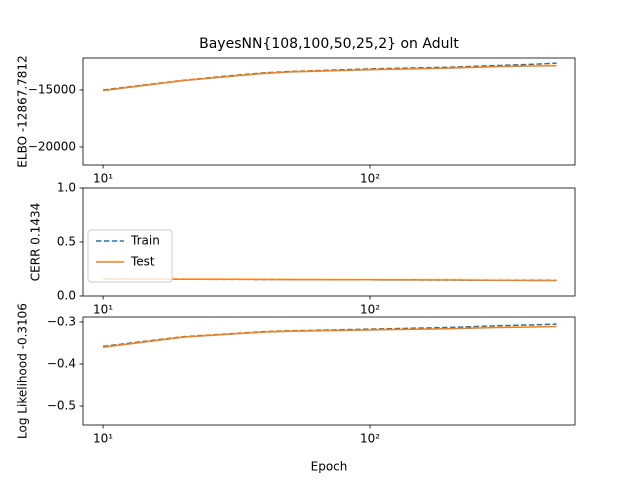 The image size is (640, 480). Describe the element at coordinates (329, 44) in the screenshot. I see `chart-title: BayesNN{108,100,50,25,2} on Adult` at that location.